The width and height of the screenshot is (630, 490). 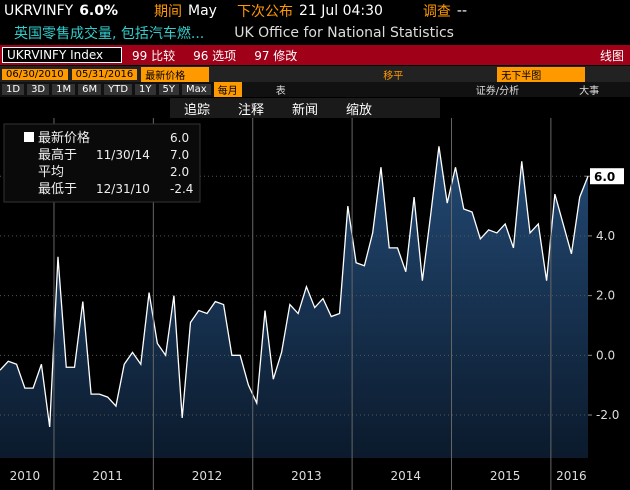 What do you see at coordinates (462, 11) in the screenshot?
I see `survey: --` at bounding box center [462, 11].